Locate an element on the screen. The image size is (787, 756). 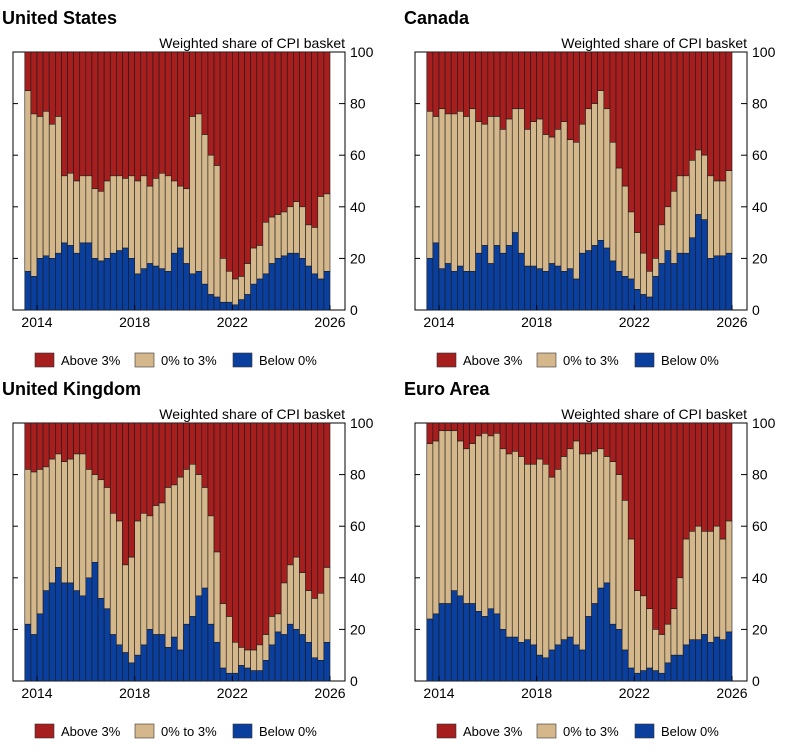
y-tick-label: 60 is located at coordinates (760, 526).